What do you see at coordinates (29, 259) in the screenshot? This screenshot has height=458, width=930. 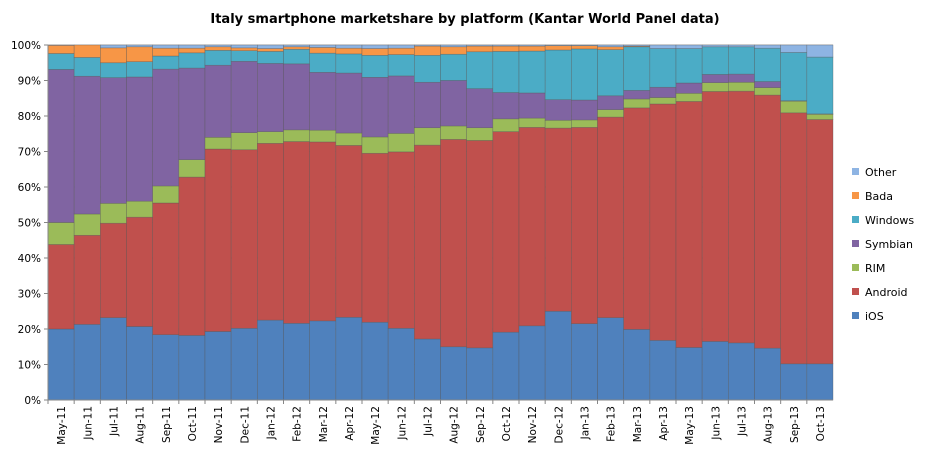 I see `y-tick-label: 40%` at bounding box center [29, 259].